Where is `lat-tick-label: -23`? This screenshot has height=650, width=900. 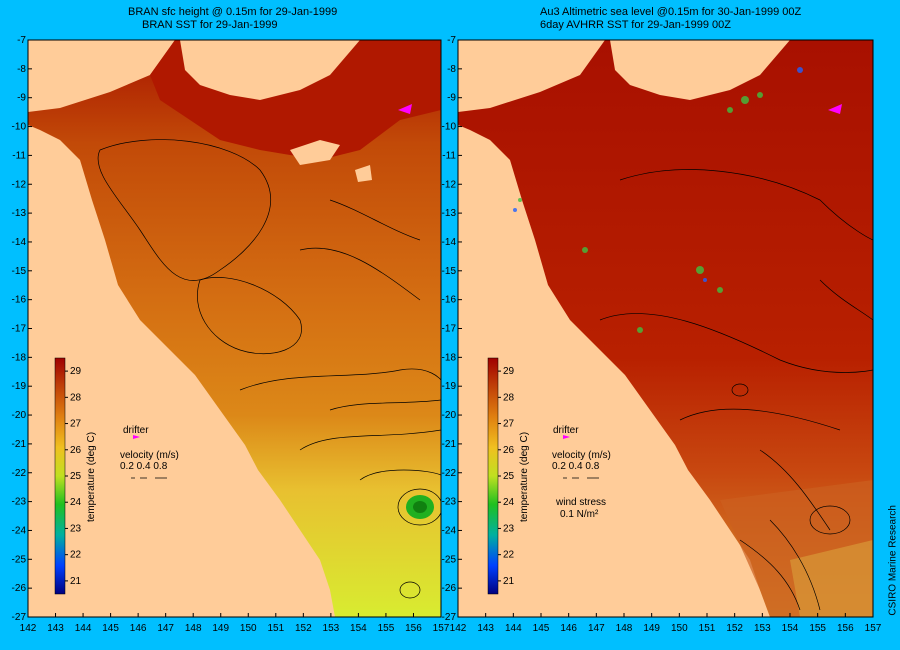 lat-tick-label: -23 is located at coordinates (19, 502).